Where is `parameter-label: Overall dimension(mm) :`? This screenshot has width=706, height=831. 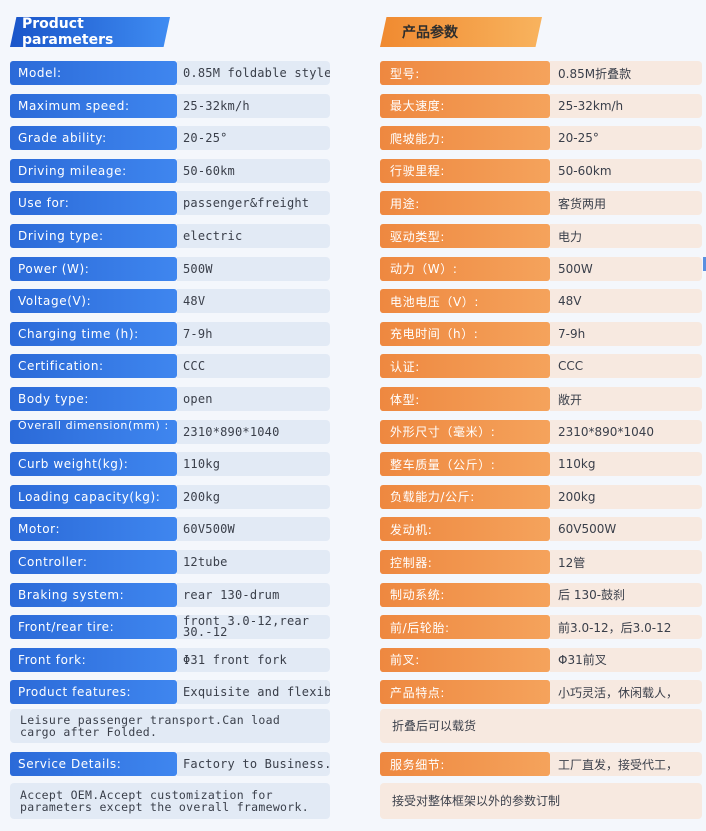 parameter-label: Overall dimension(mm) : is located at coordinates (93, 431).